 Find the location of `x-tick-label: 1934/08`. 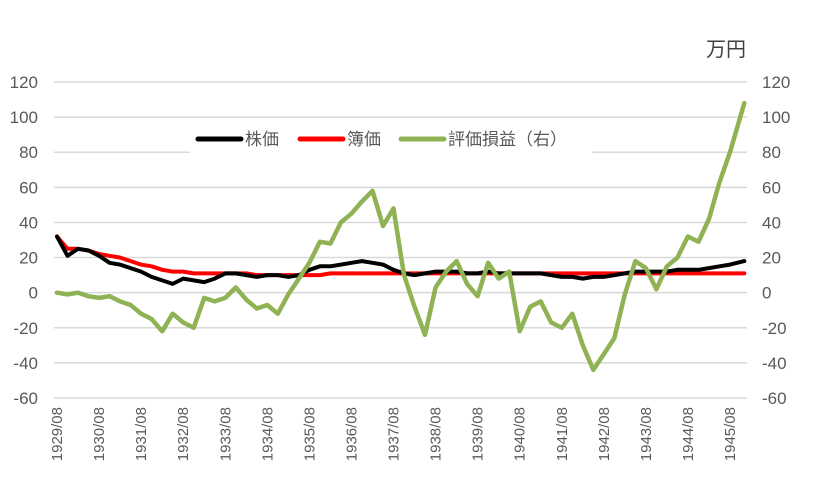

x-tick-label: 1934/08 is located at coordinates (267, 434).